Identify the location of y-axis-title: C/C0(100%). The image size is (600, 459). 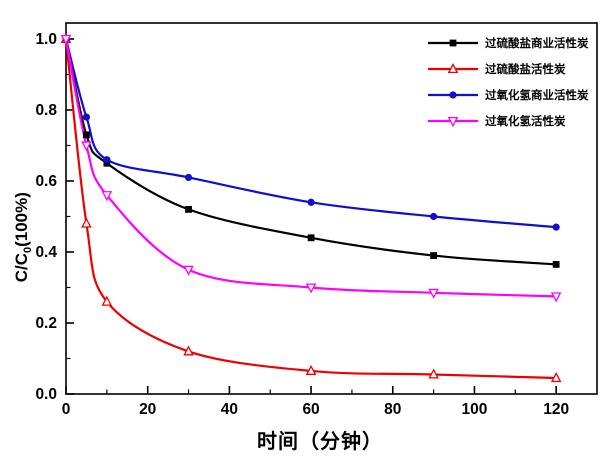
(23, 237).